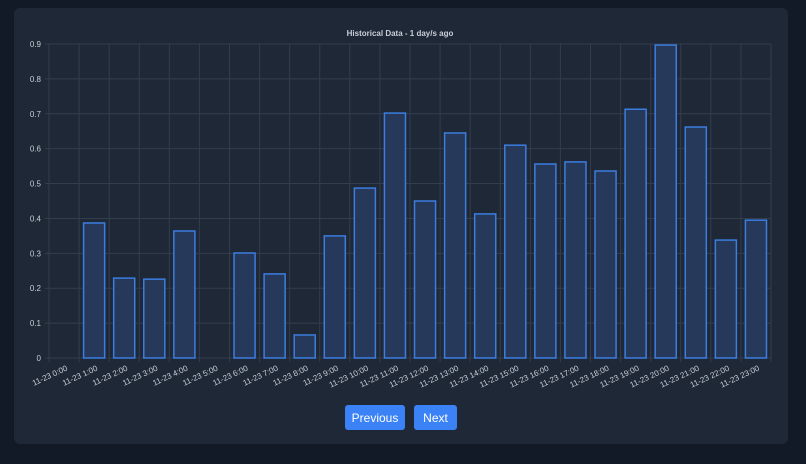 The height and width of the screenshot is (464, 806). I want to click on y-tick-label: 0.8, so click(36, 79).